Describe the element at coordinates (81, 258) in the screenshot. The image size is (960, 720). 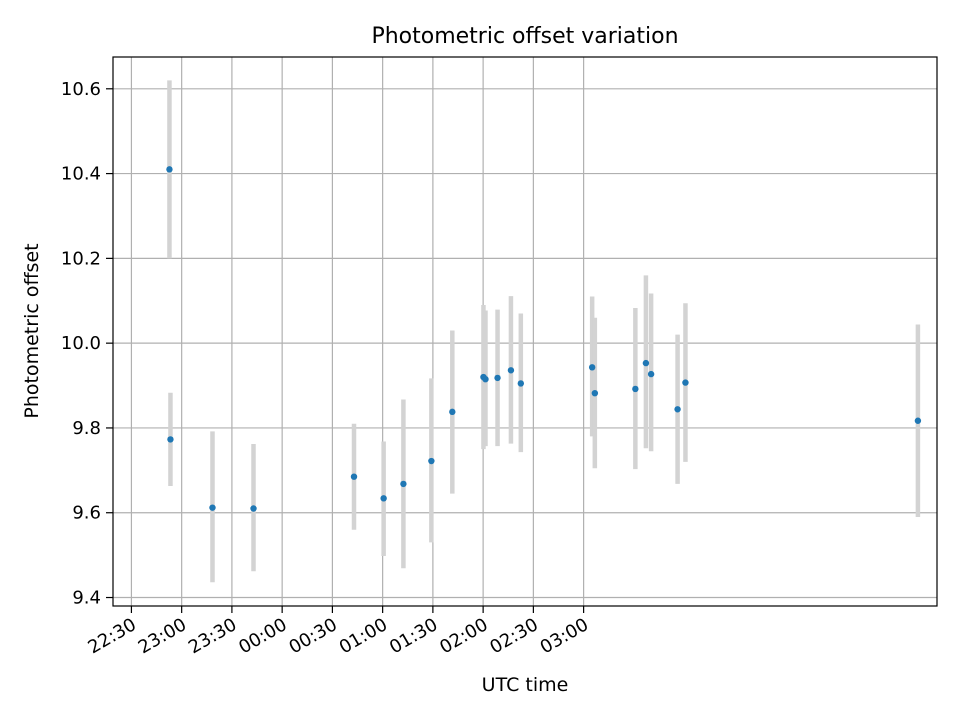
I see `y-tick-label: 10.2` at that location.